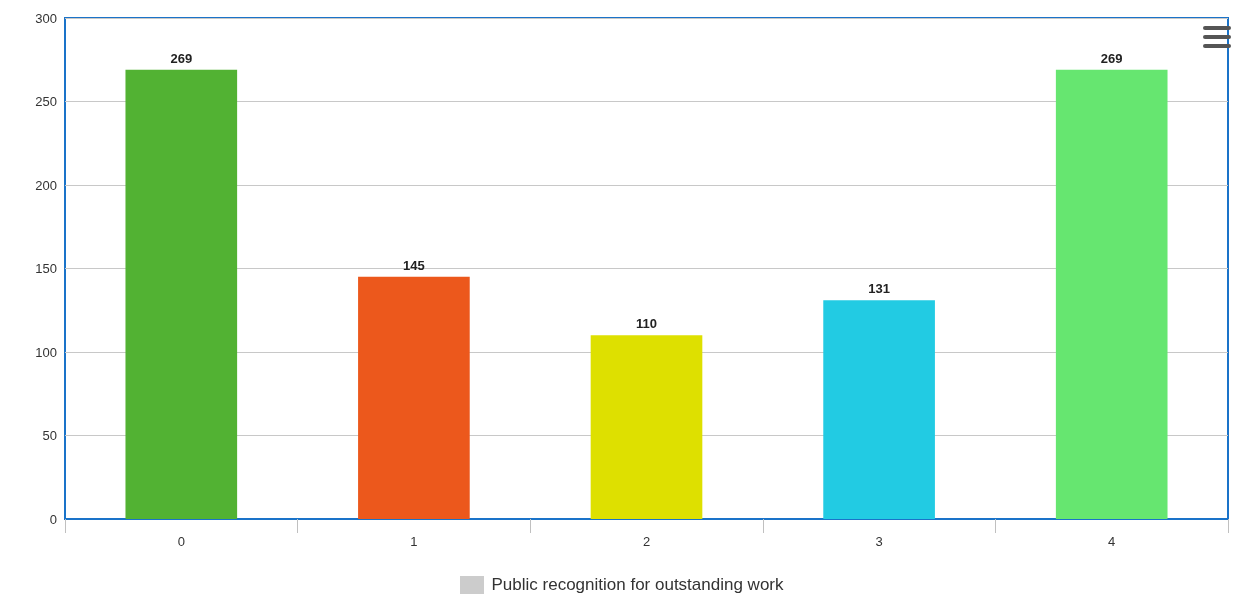 Image resolution: width=1243 pixels, height=605 pixels. Describe the element at coordinates (46, 101) in the screenshot. I see `y-tick-label: 250` at that location.